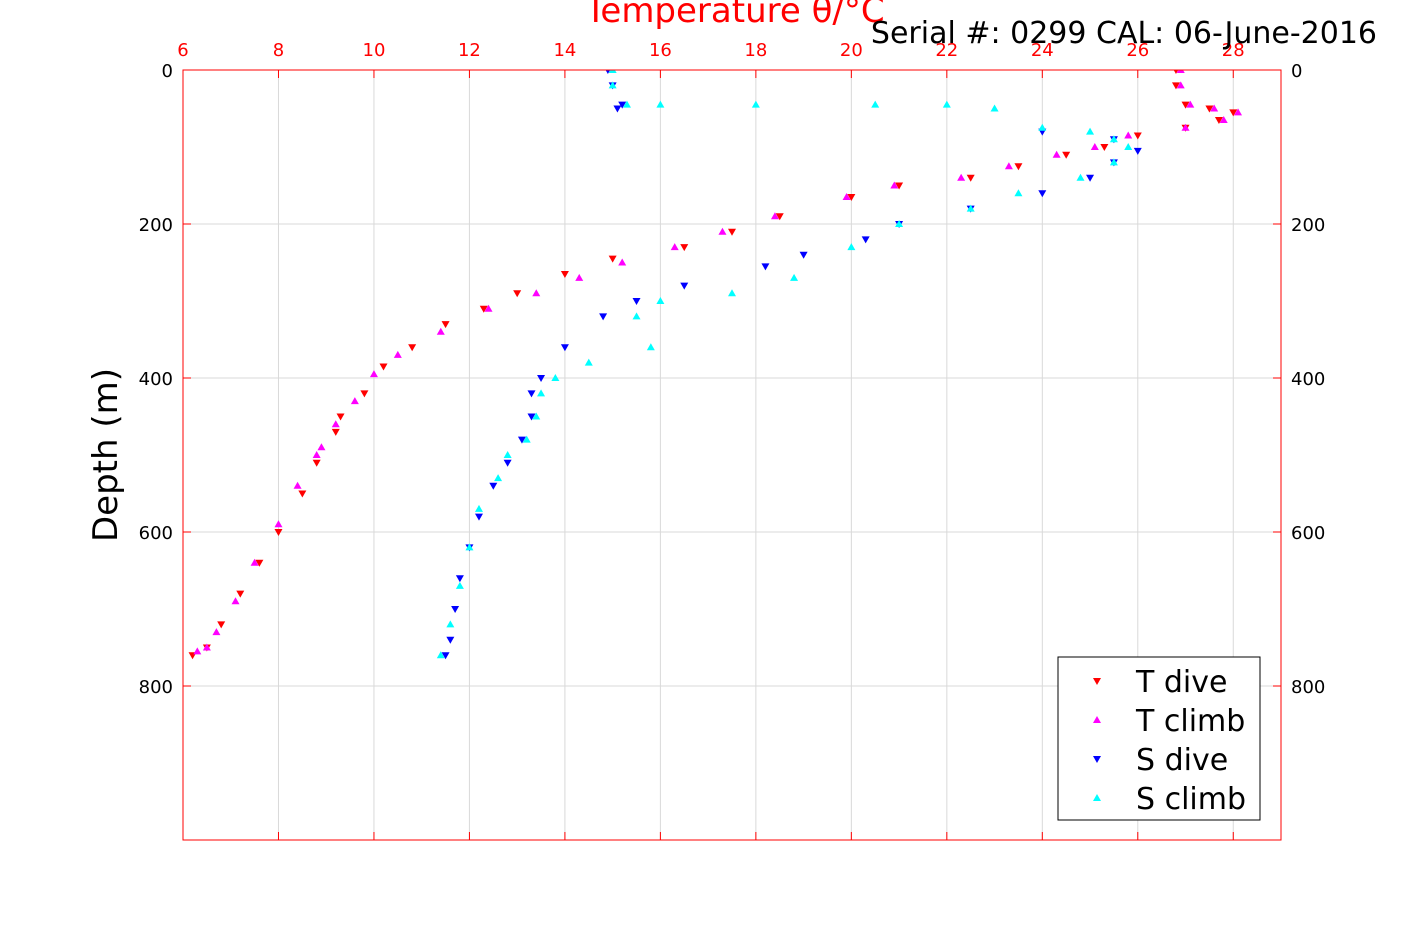  I want to click on y-tick-label-right: 400, so click(1308, 379).